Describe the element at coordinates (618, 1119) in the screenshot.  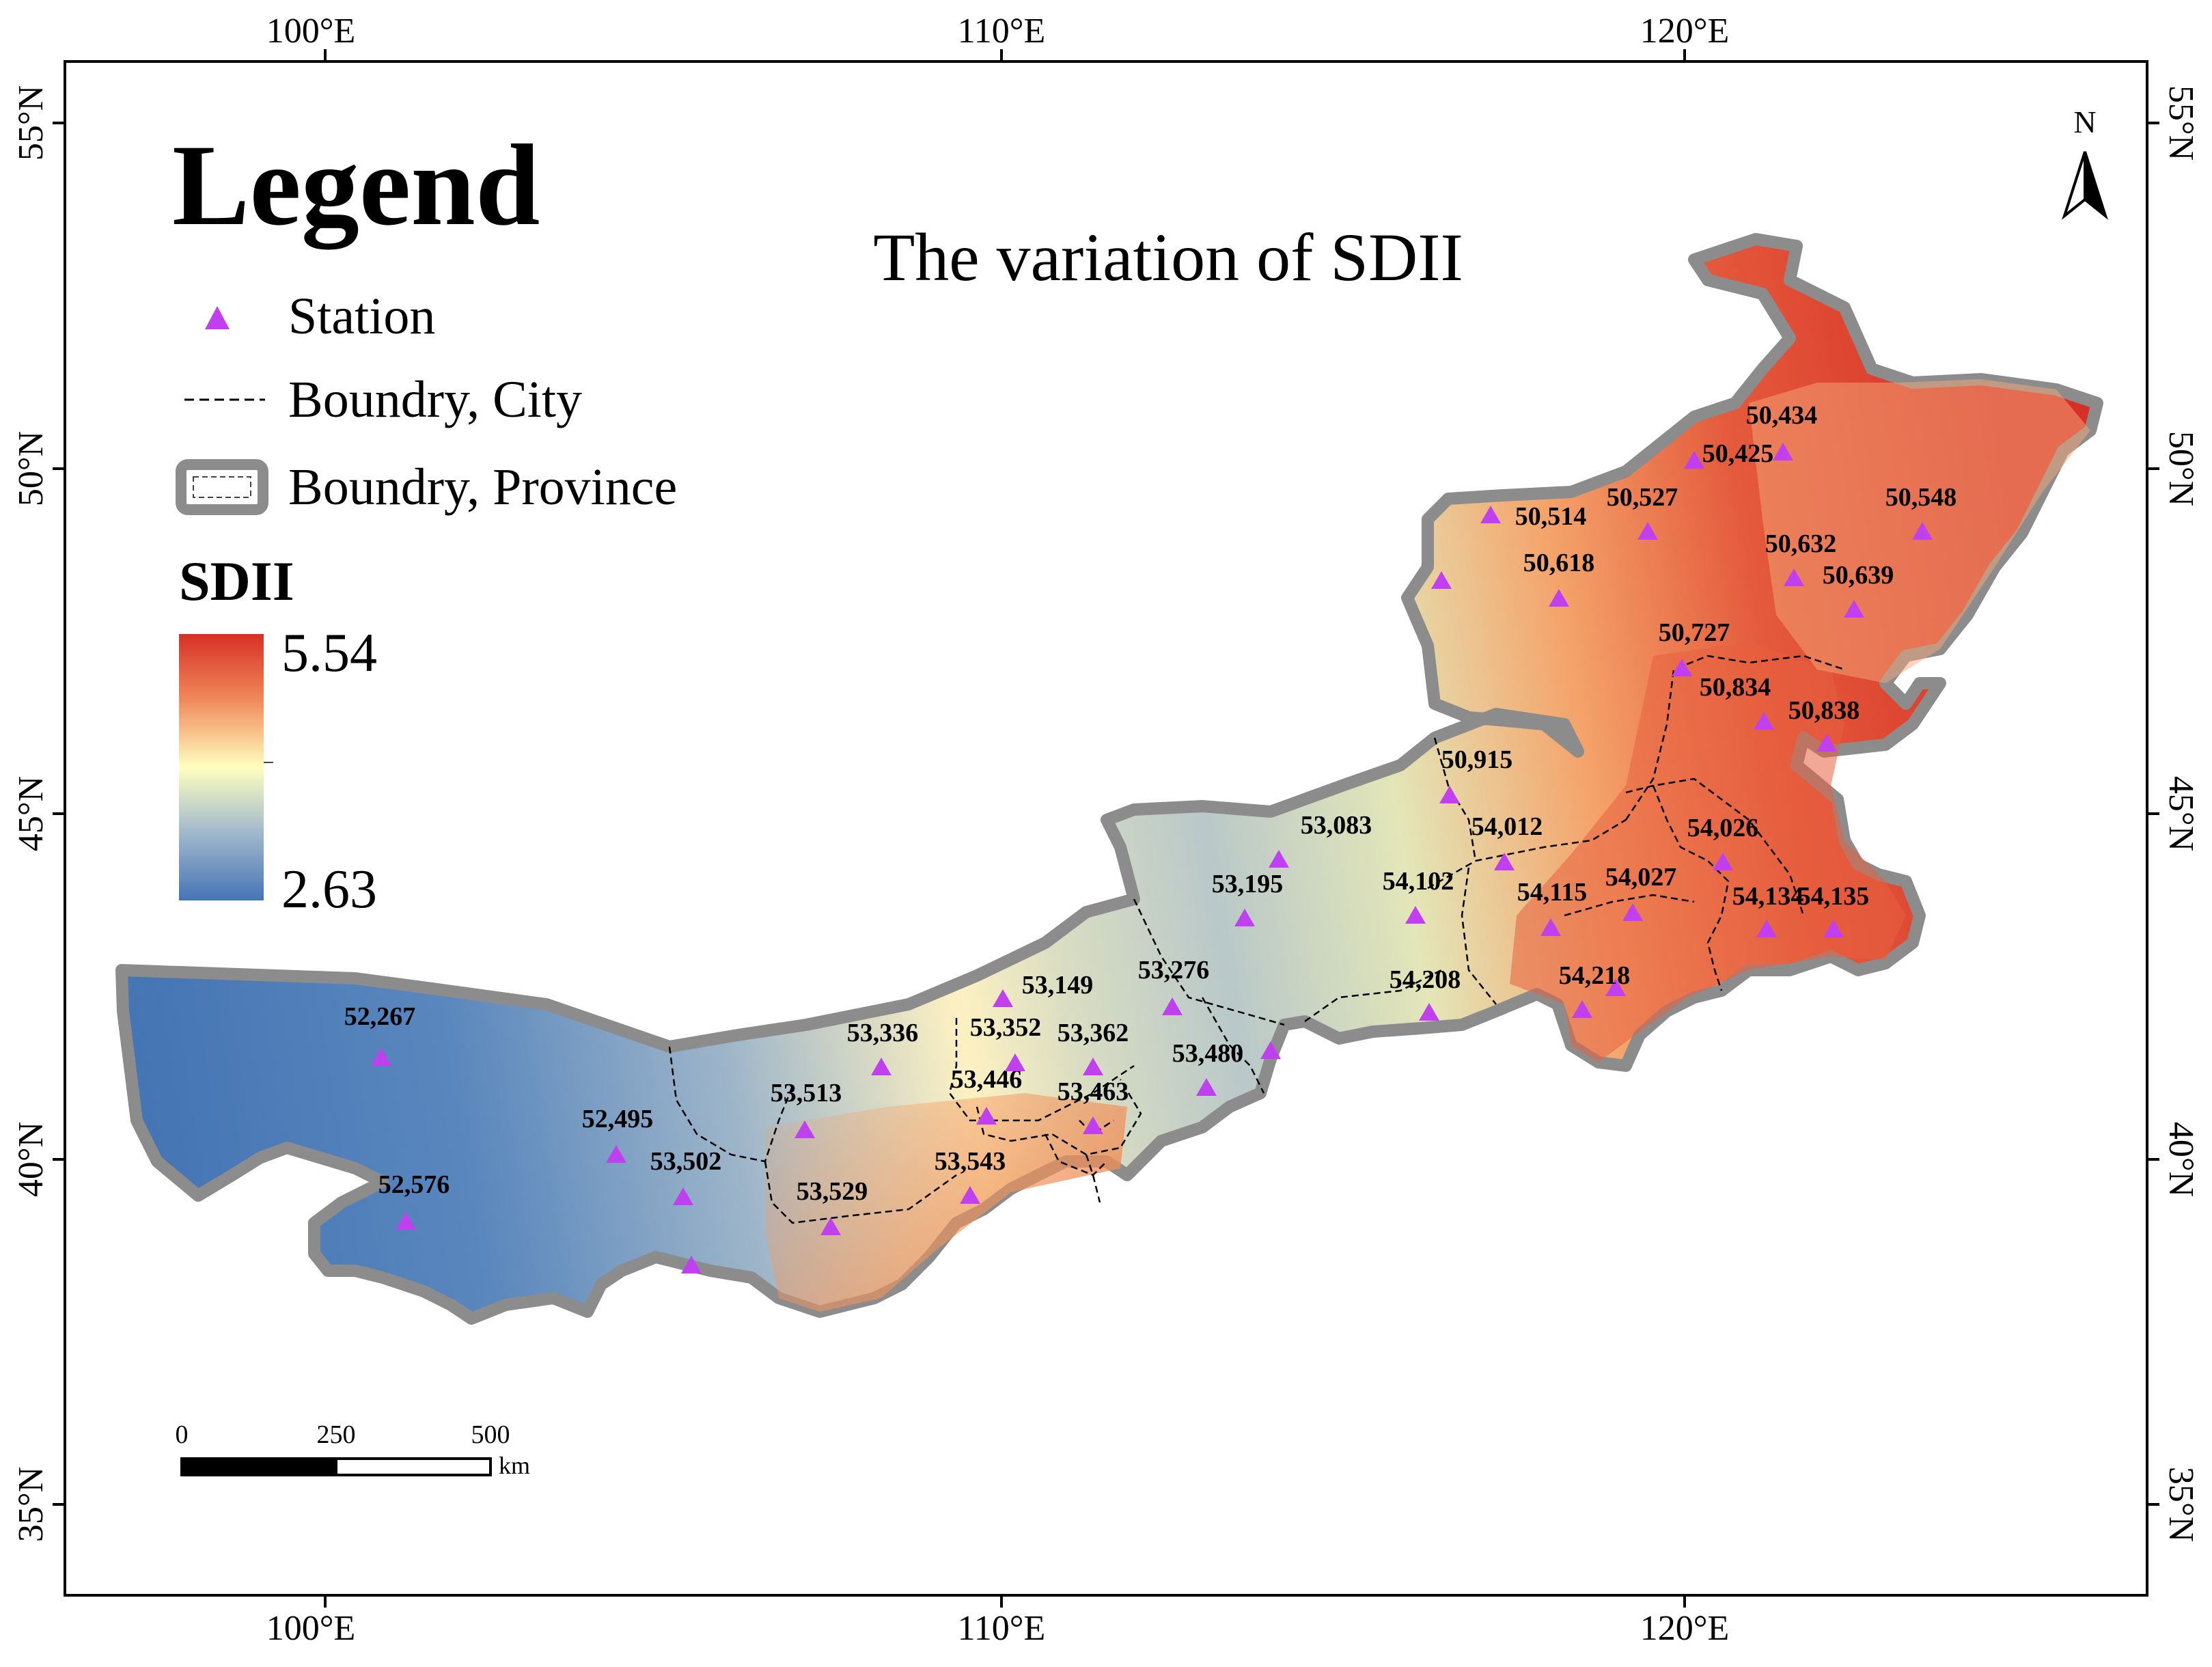
I see `station-label: 52,495` at that location.